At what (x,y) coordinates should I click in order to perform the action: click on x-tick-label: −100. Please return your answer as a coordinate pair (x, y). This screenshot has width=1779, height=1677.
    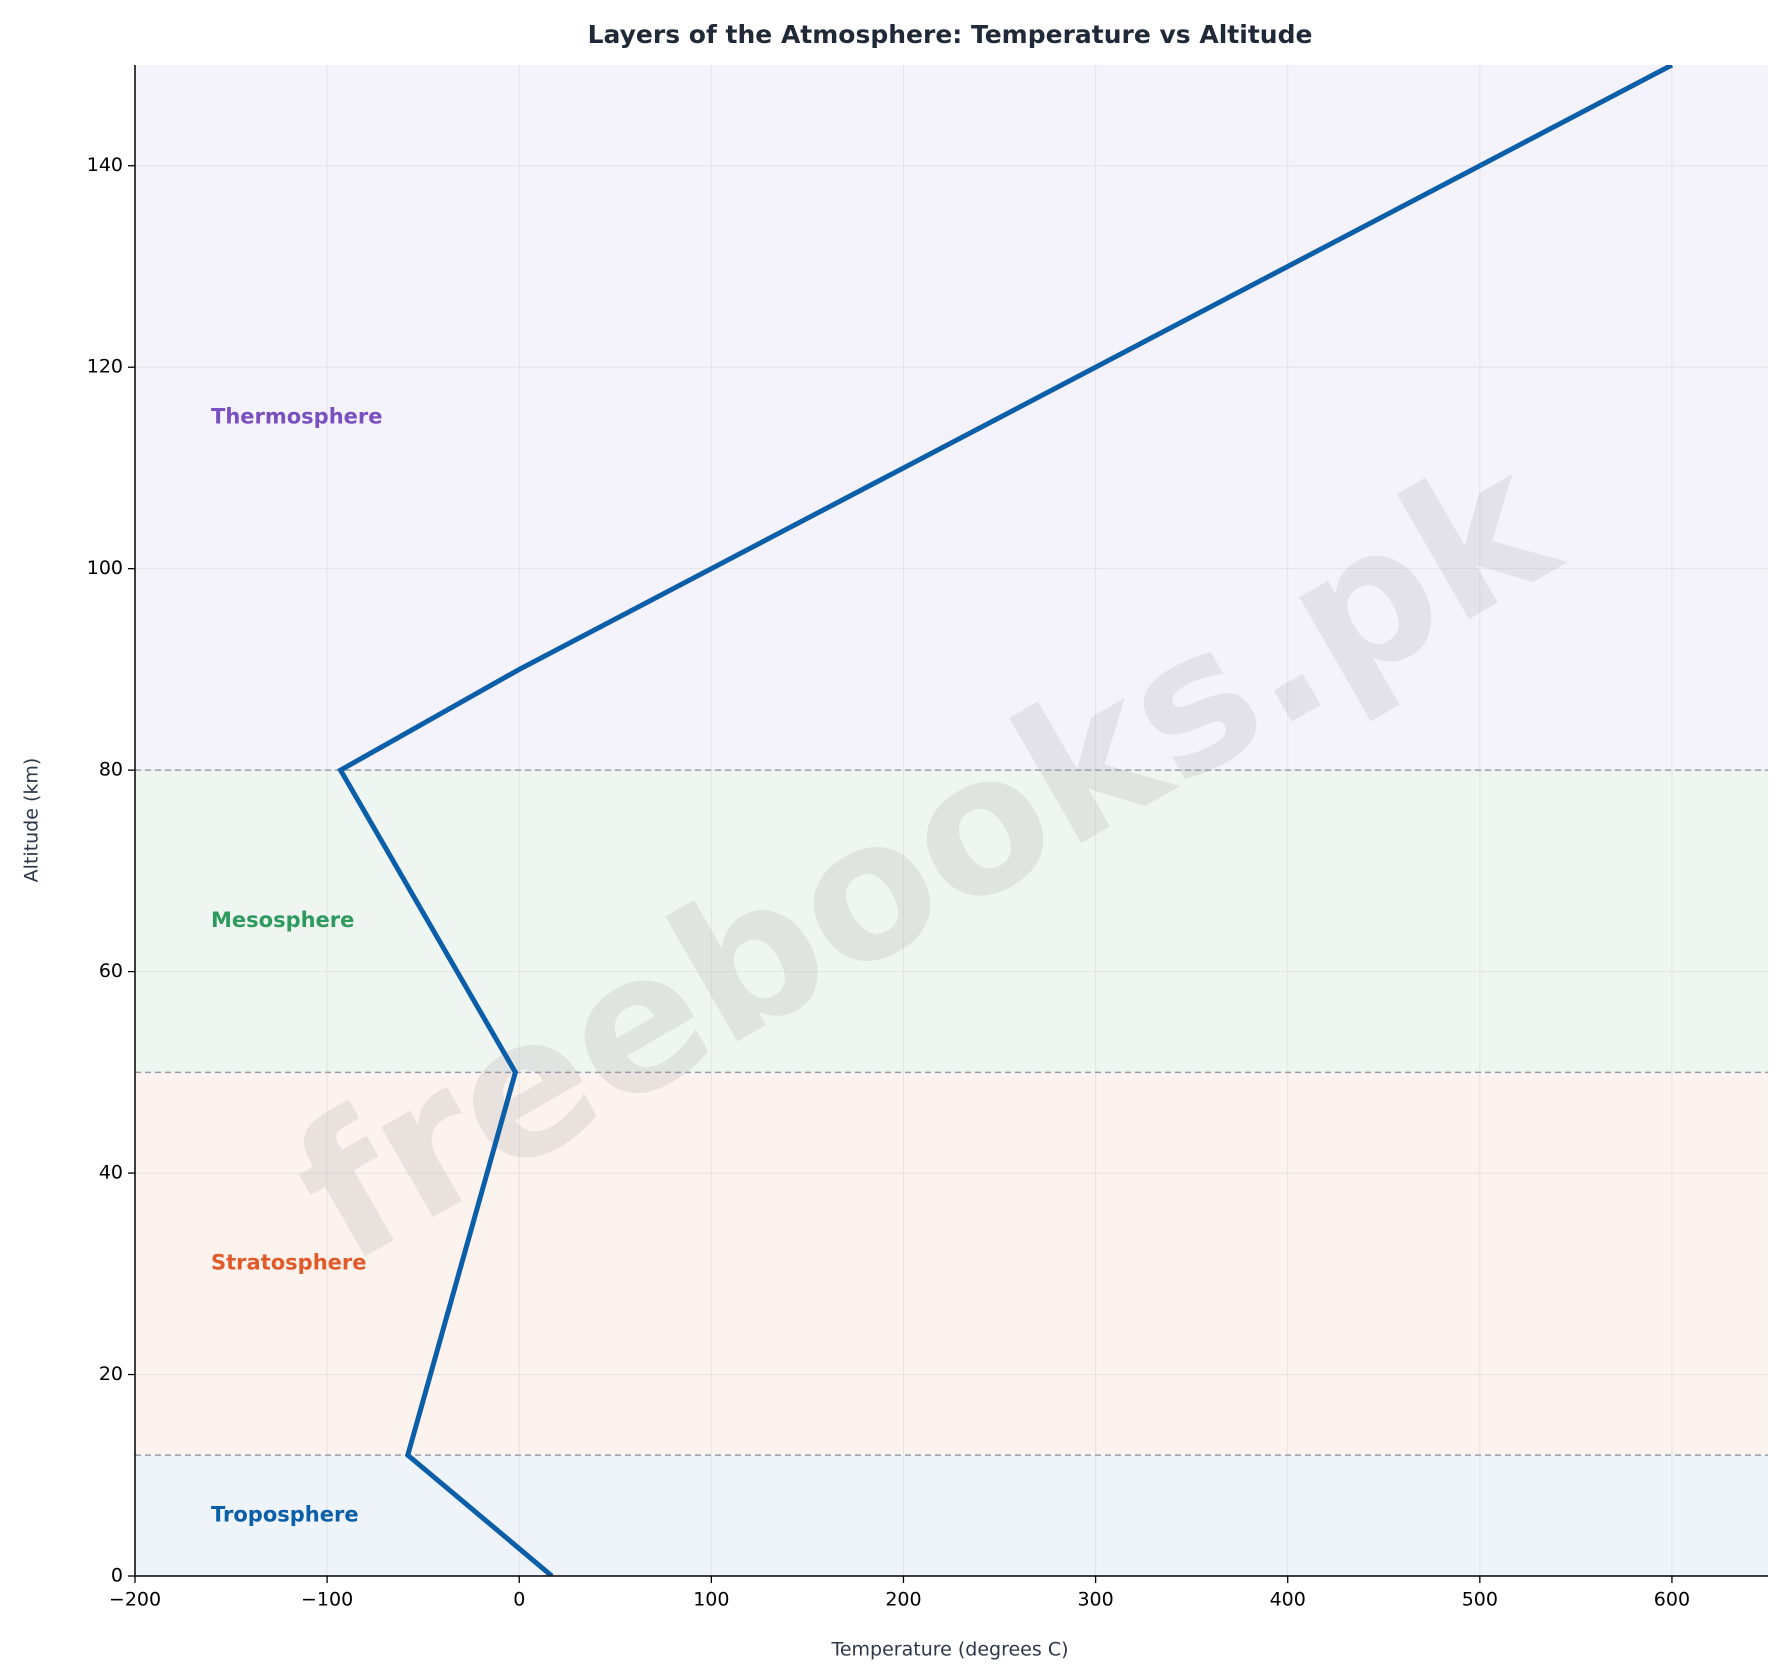
    Looking at the image, I should click on (327, 1600).